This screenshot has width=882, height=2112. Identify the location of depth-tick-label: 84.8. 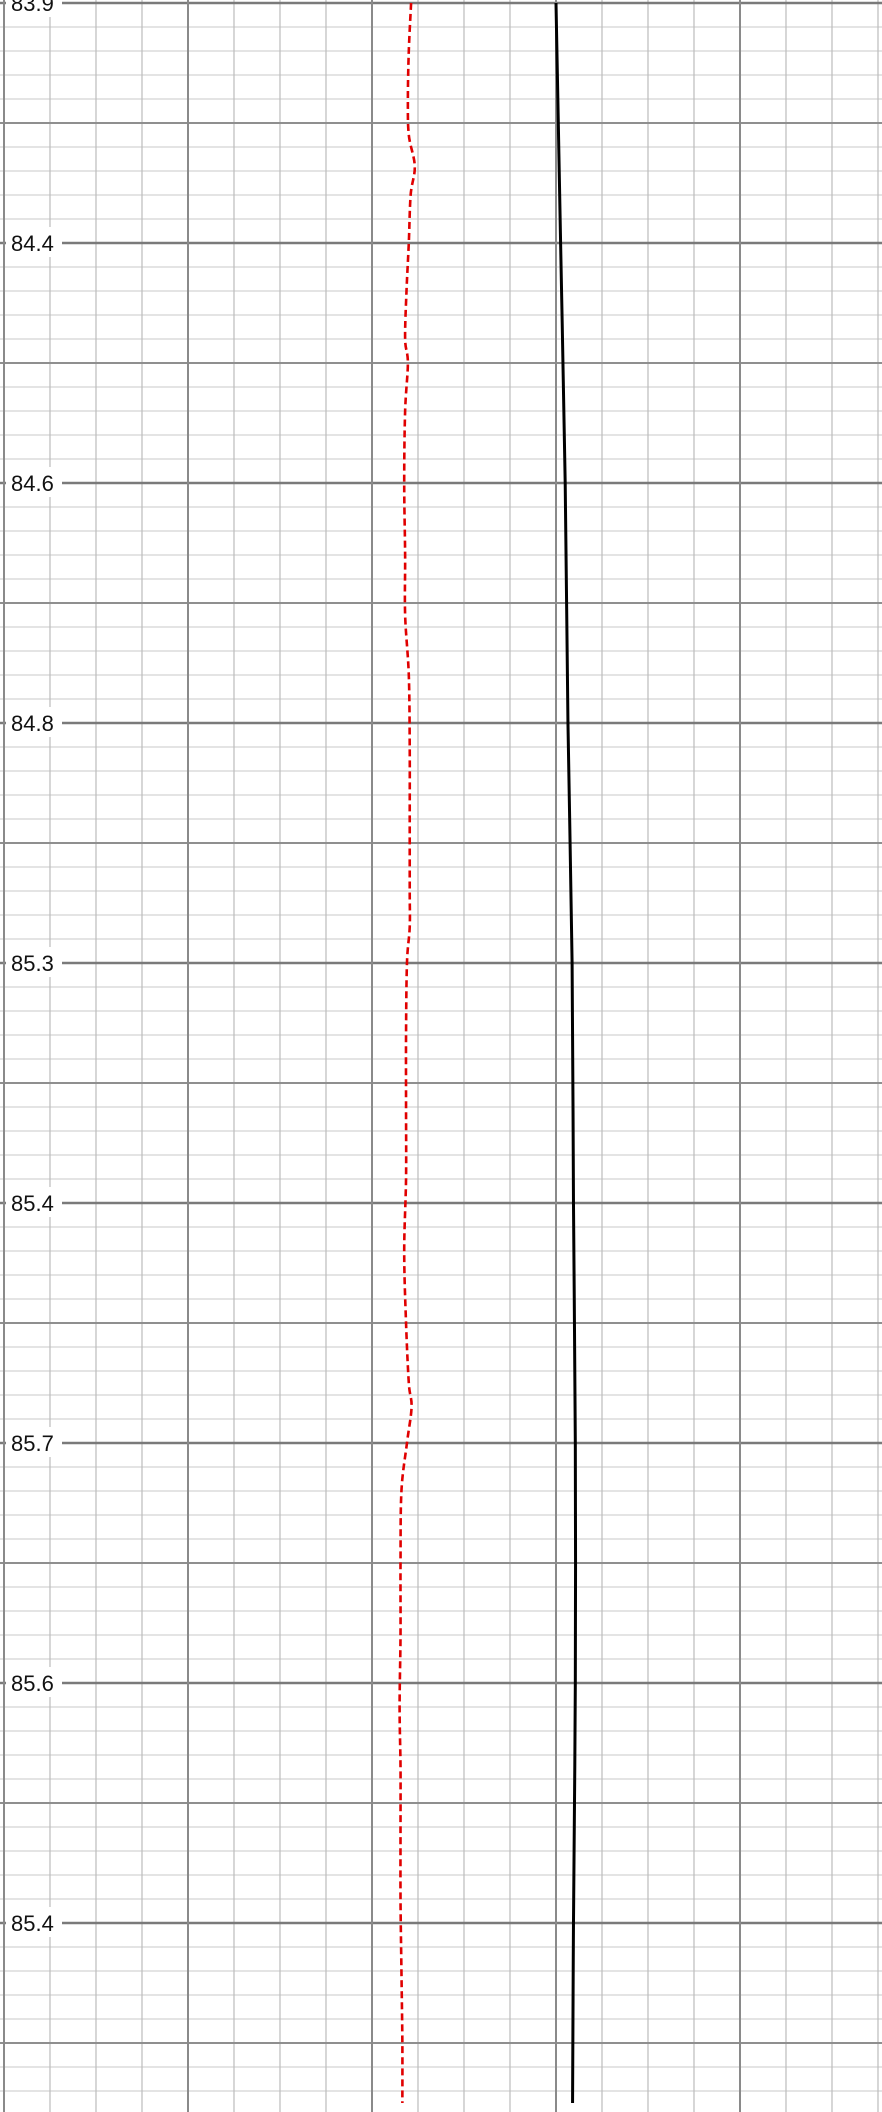
(32, 723).